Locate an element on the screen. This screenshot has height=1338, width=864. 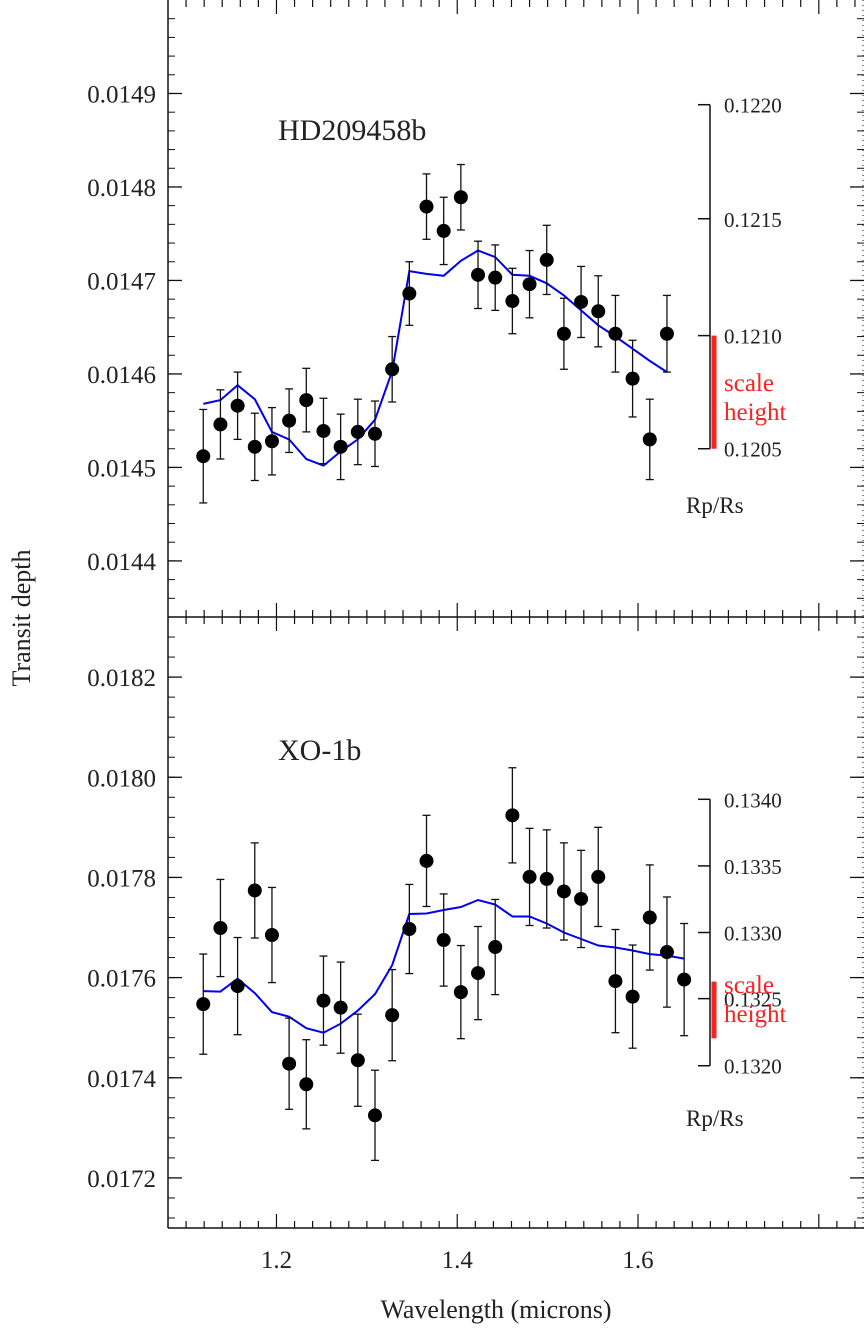
x-axis-label: Wavelength (microns) is located at coordinates (495, 1309).